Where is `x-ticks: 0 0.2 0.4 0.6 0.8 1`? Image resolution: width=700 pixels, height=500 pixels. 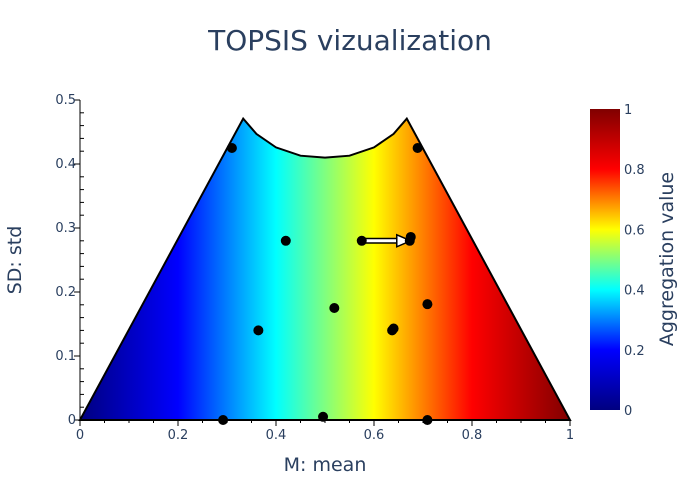 x-ticks: 0 0.2 0.4 0.6 0.8 1 is located at coordinates (325, 431).